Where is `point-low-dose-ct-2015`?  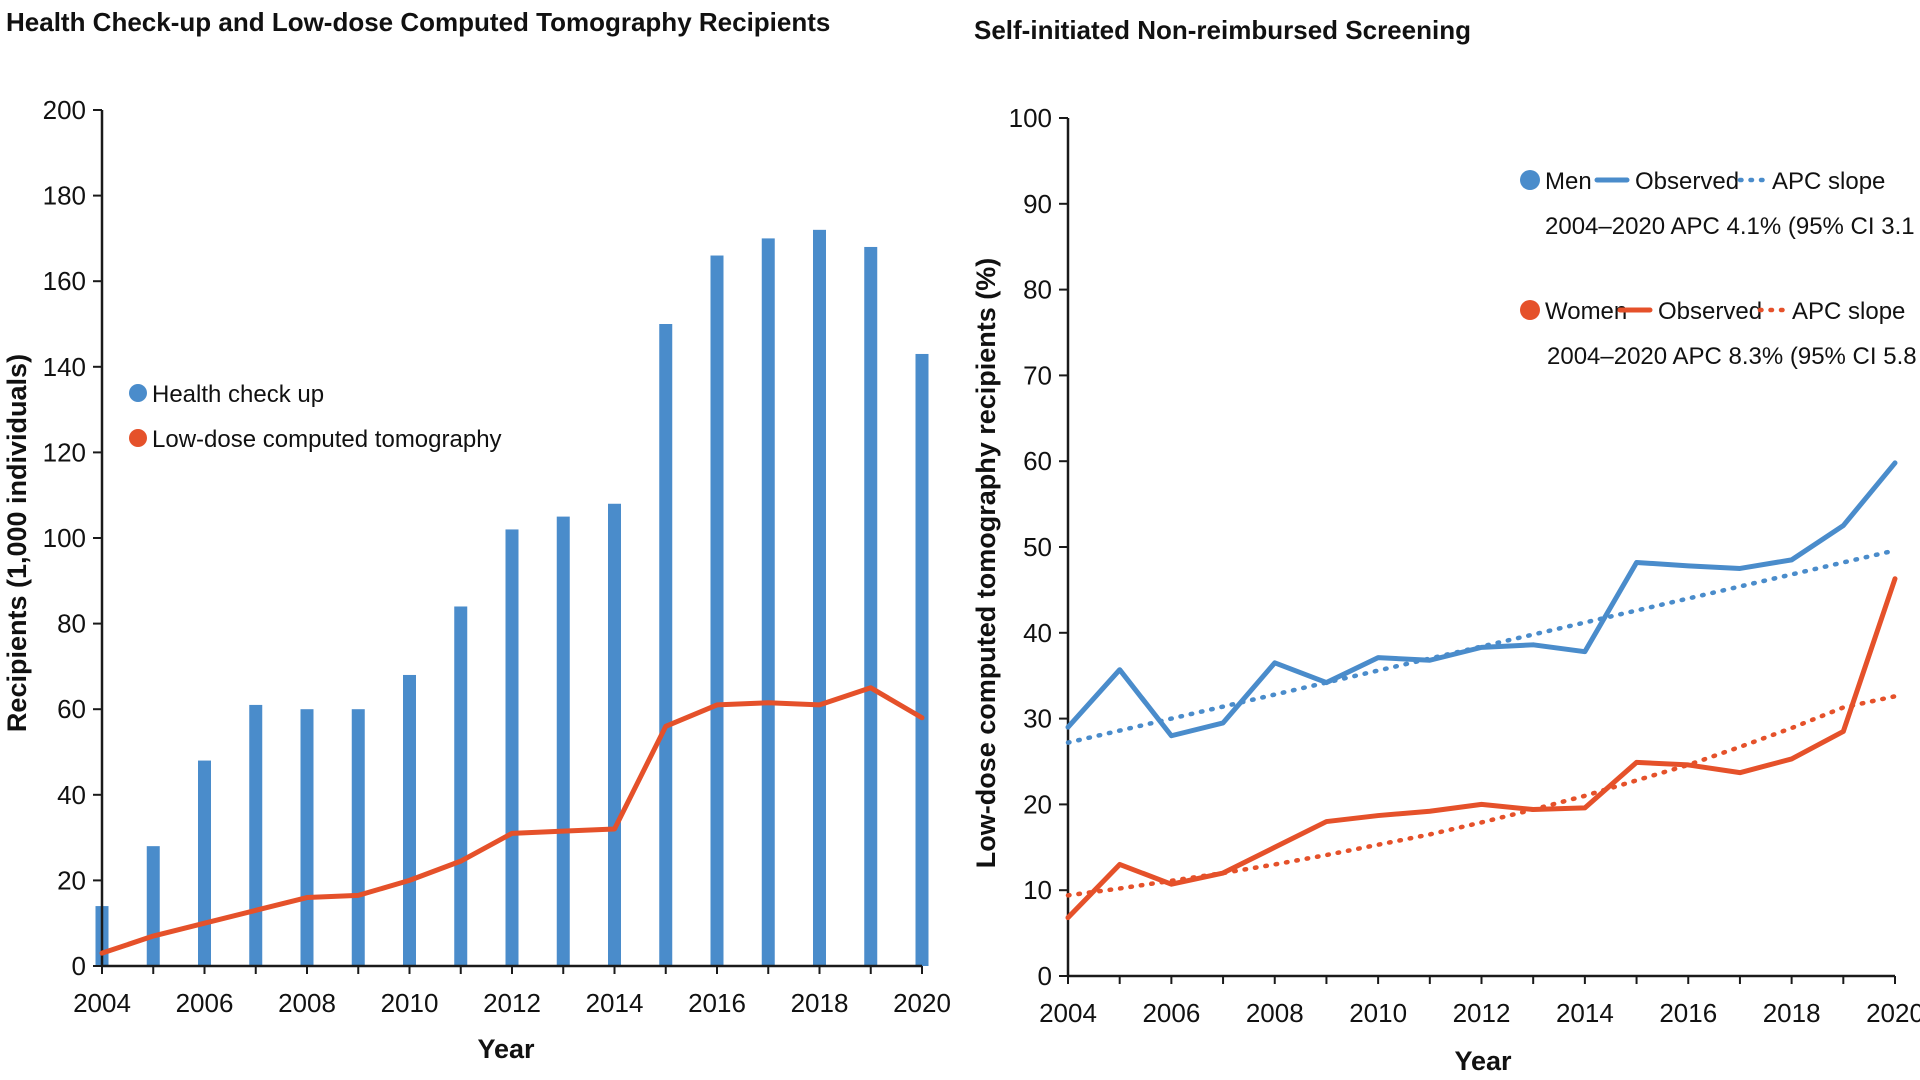 point-low-dose-ct-2015 is located at coordinates (665, 726).